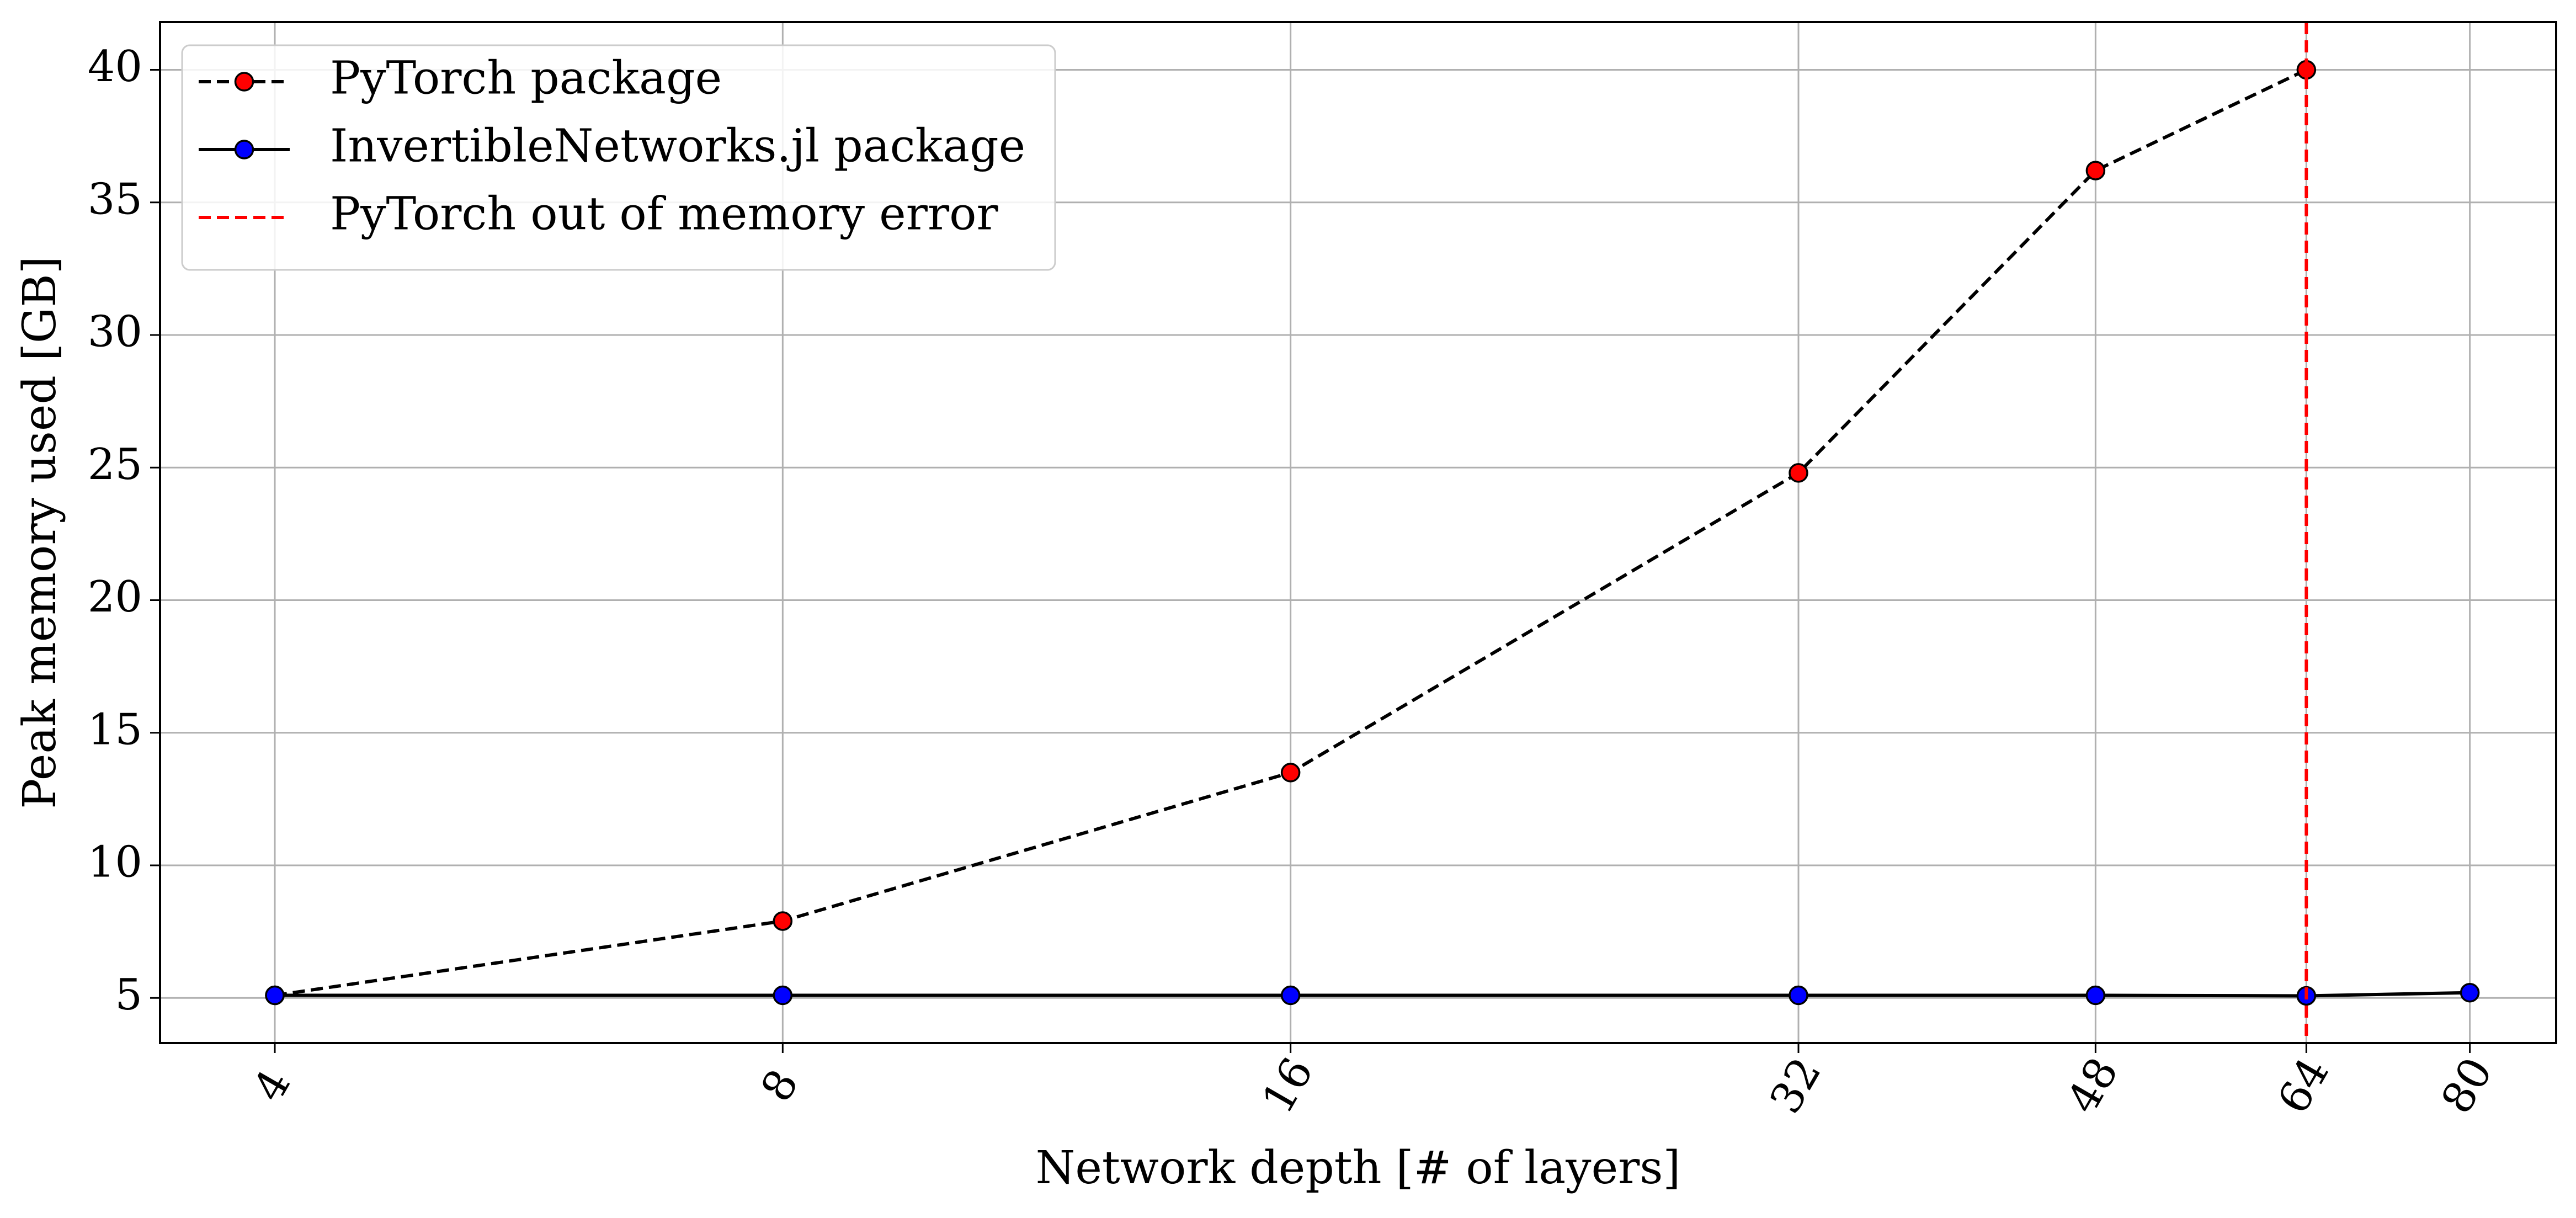 This screenshot has width=2576, height=1218. What do you see at coordinates (128, 995) in the screenshot?
I see `y-tick-label: 5` at bounding box center [128, 995].